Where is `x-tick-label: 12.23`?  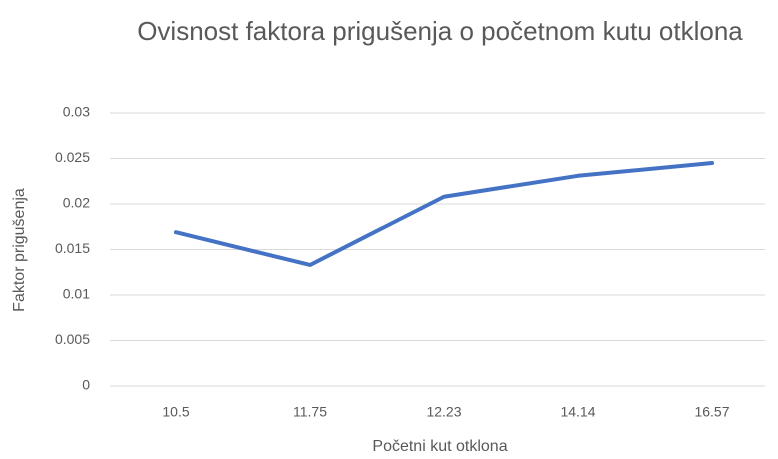 x-tick-label: 12.23 is located at coordinates (443, 412).